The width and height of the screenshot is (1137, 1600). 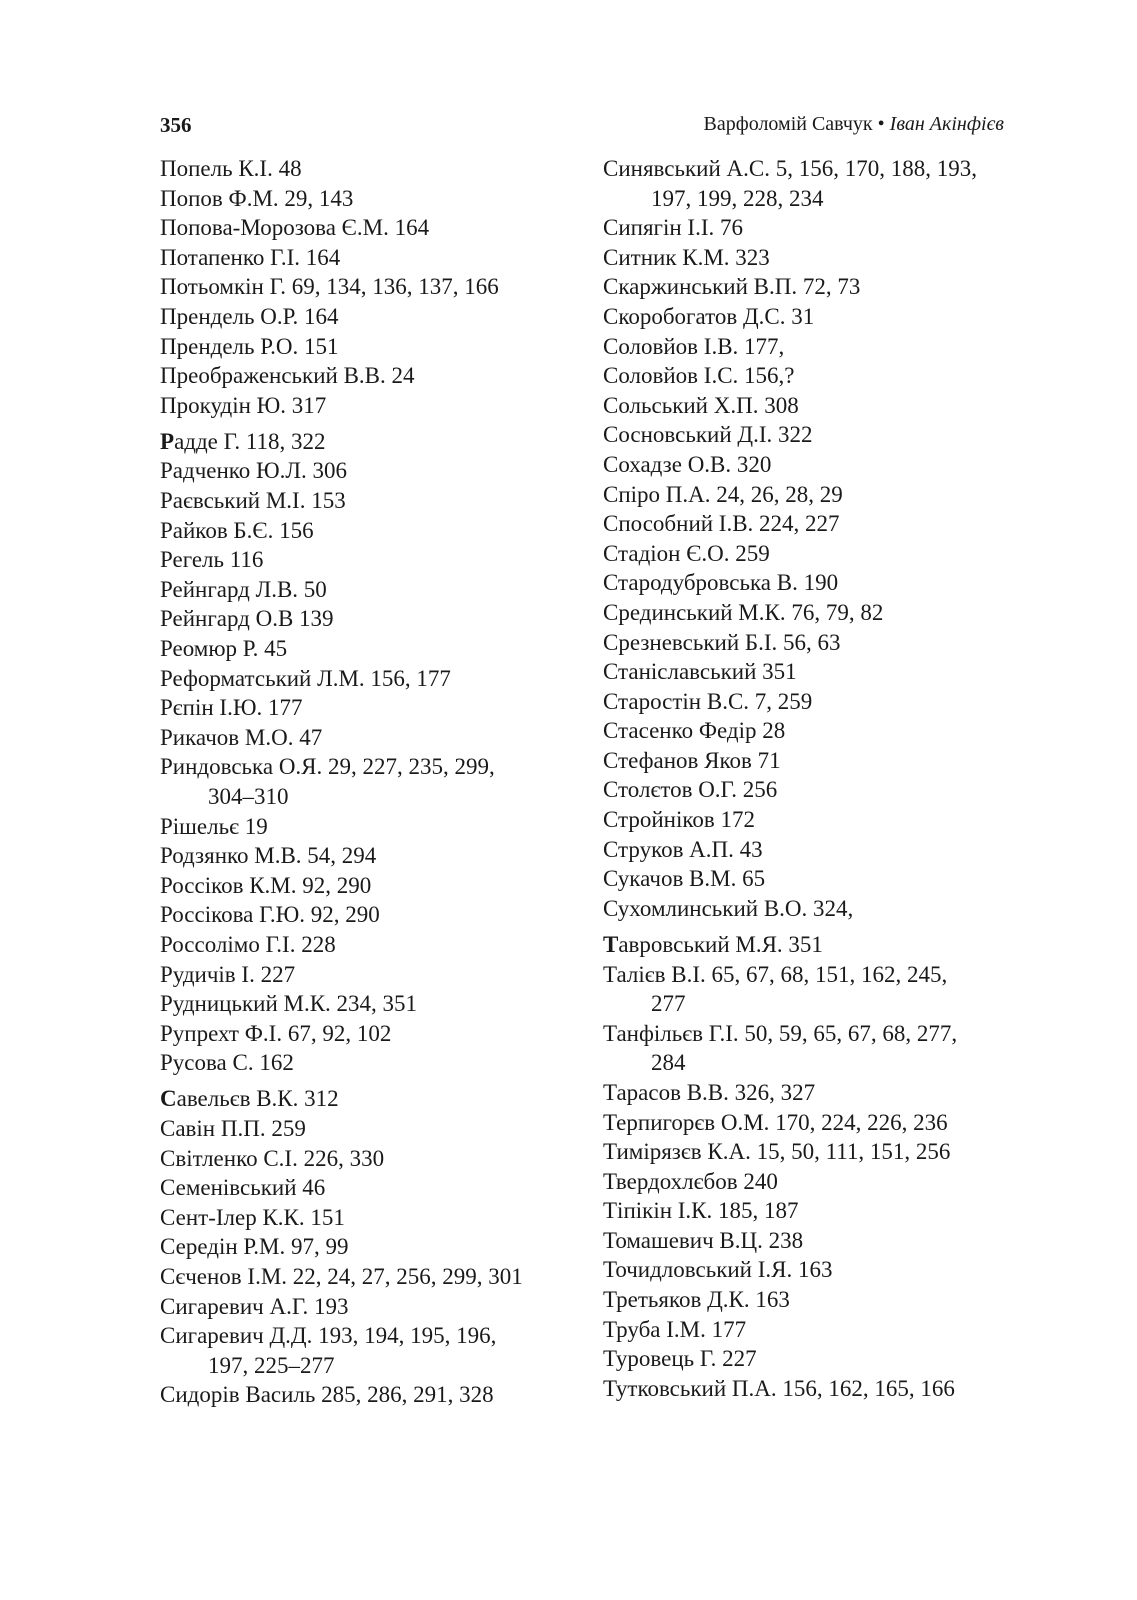 What do you see at coordinates (803, 258) in the screenshot?
I see `index-entry: Ситник К.М. 323` at bounding box center [803, 258].